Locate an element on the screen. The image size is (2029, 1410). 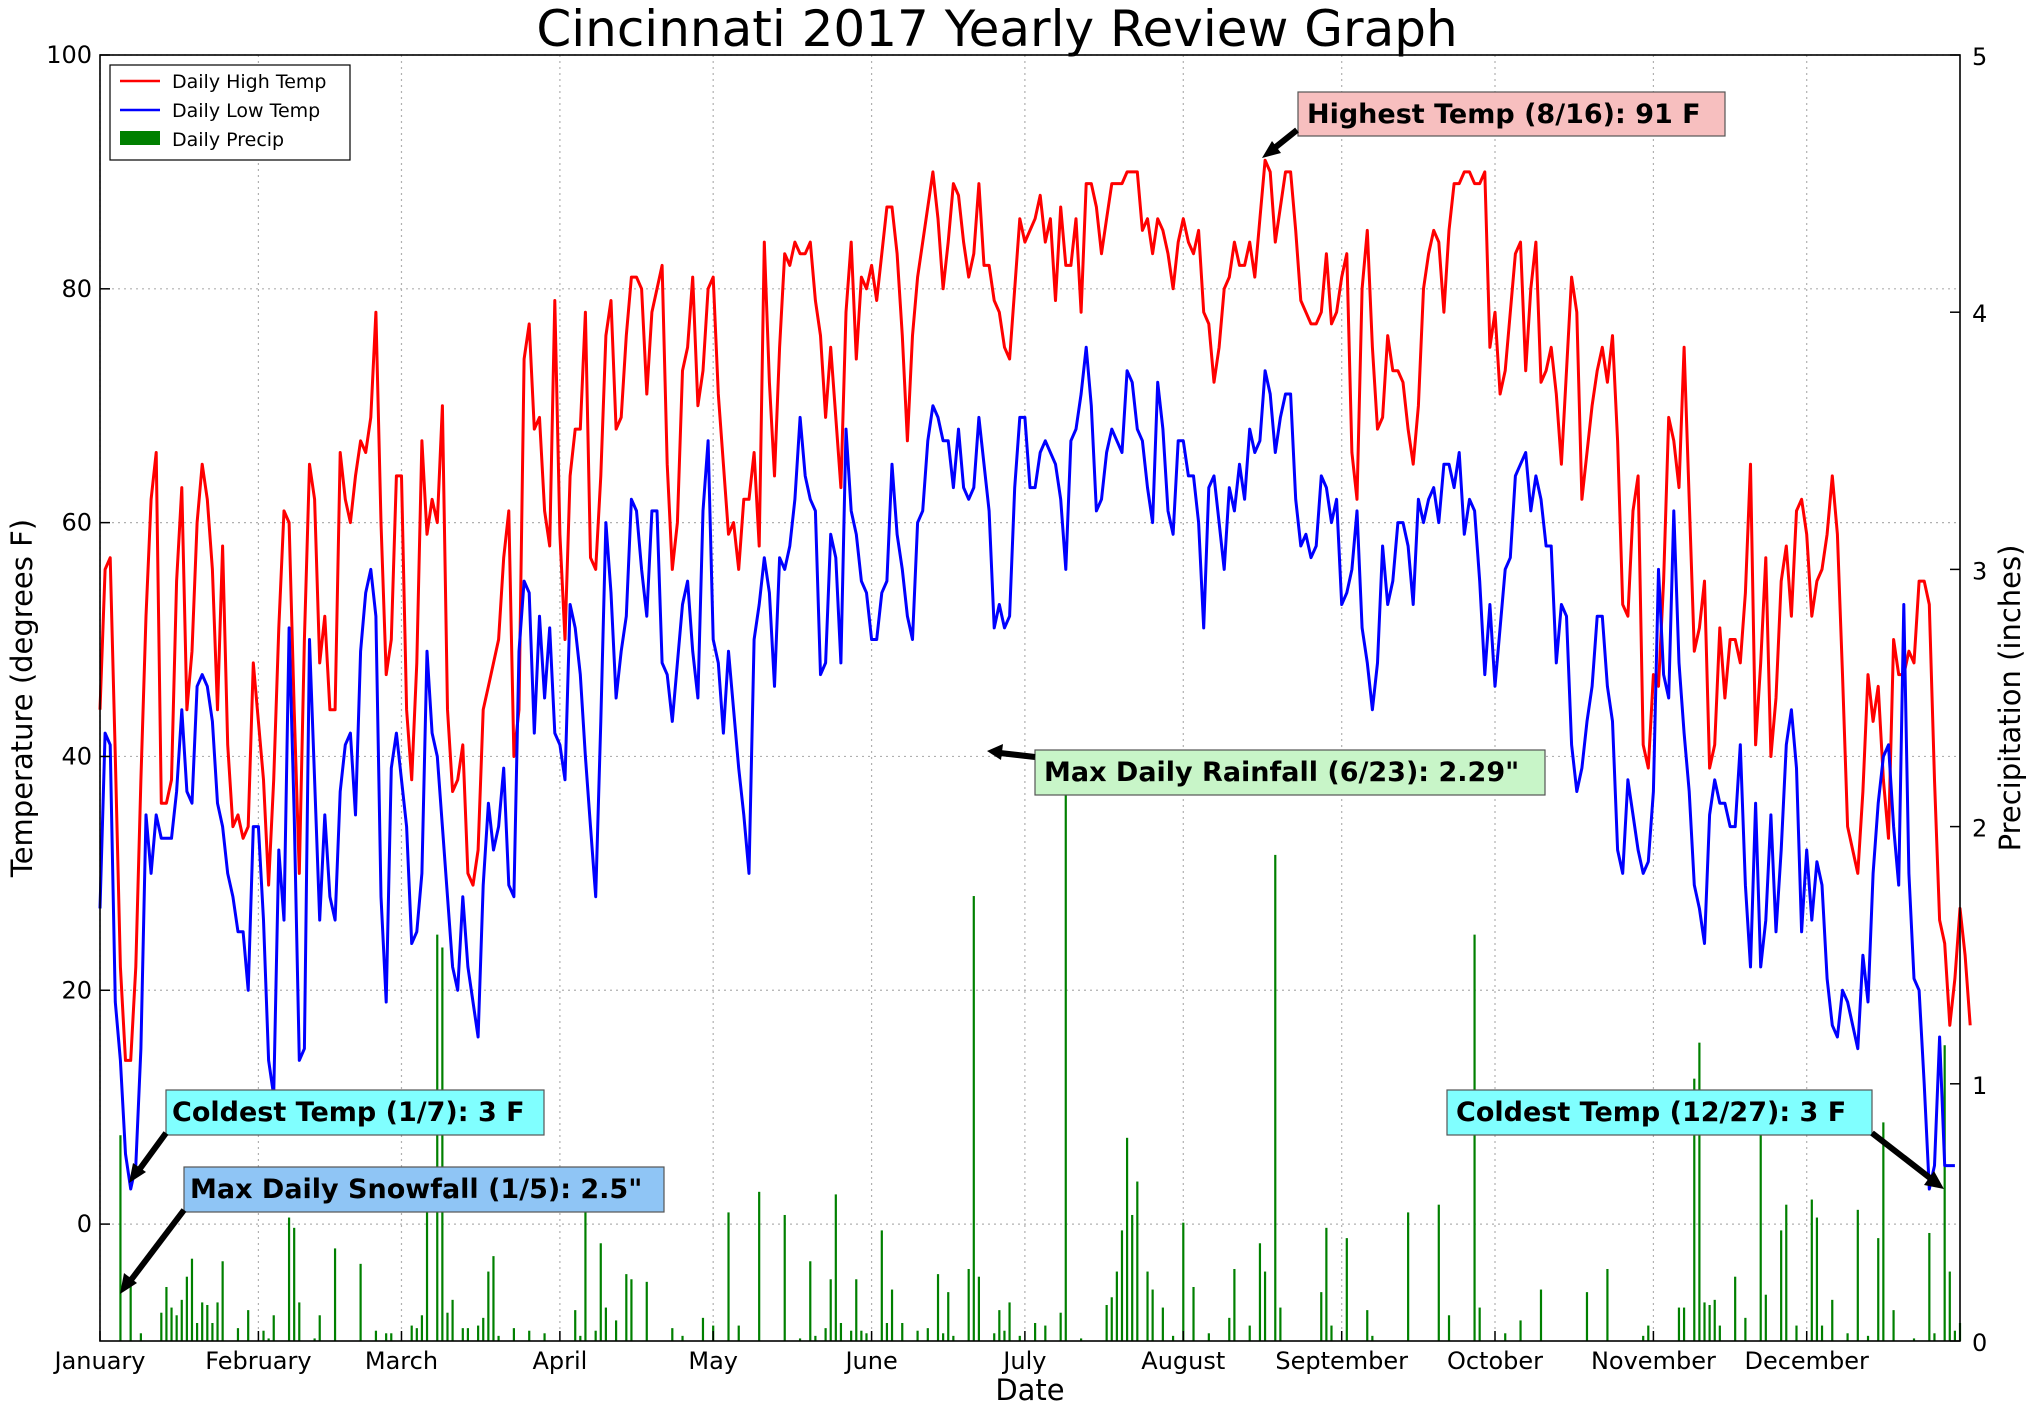
annotation-coldest-dec-box is located at coordinates (1659, 1112).